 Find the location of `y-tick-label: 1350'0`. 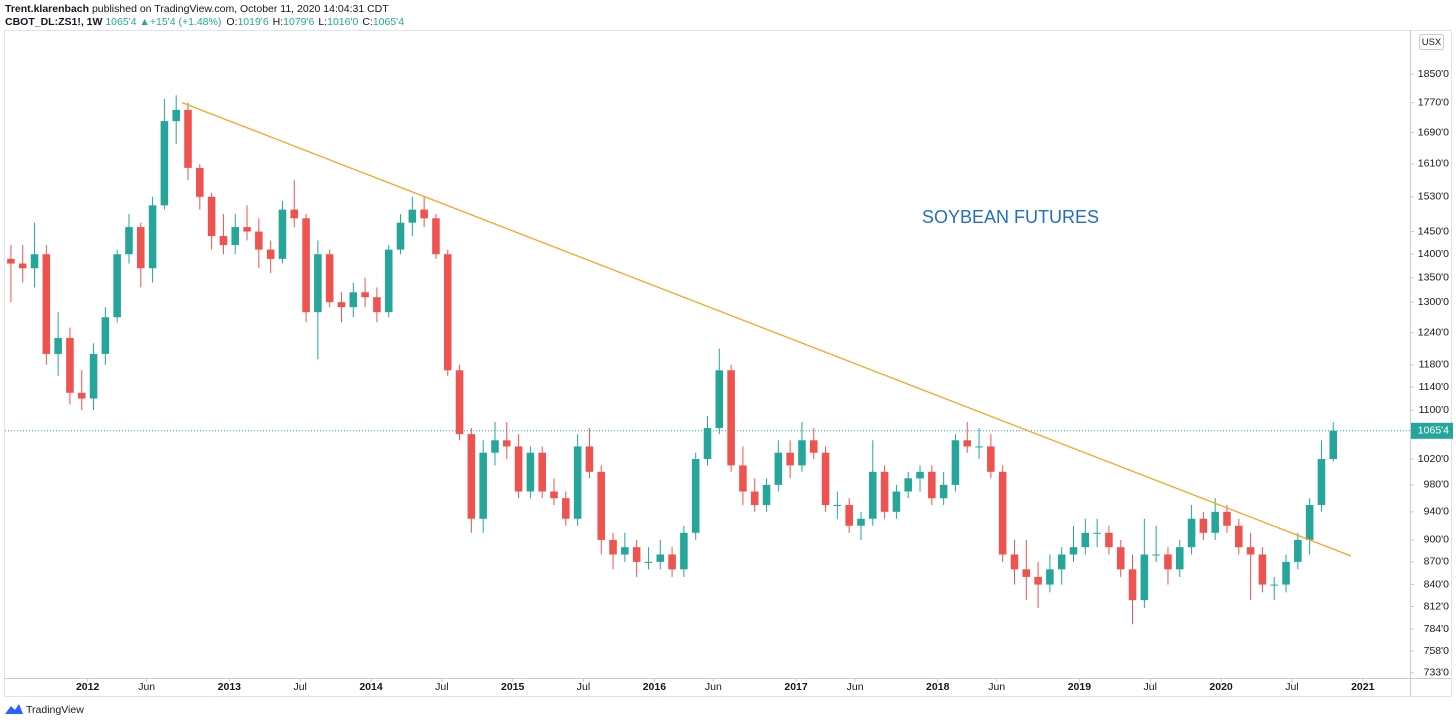

y-tick-label: 1350'0 is located at coordinates (1433, 278).